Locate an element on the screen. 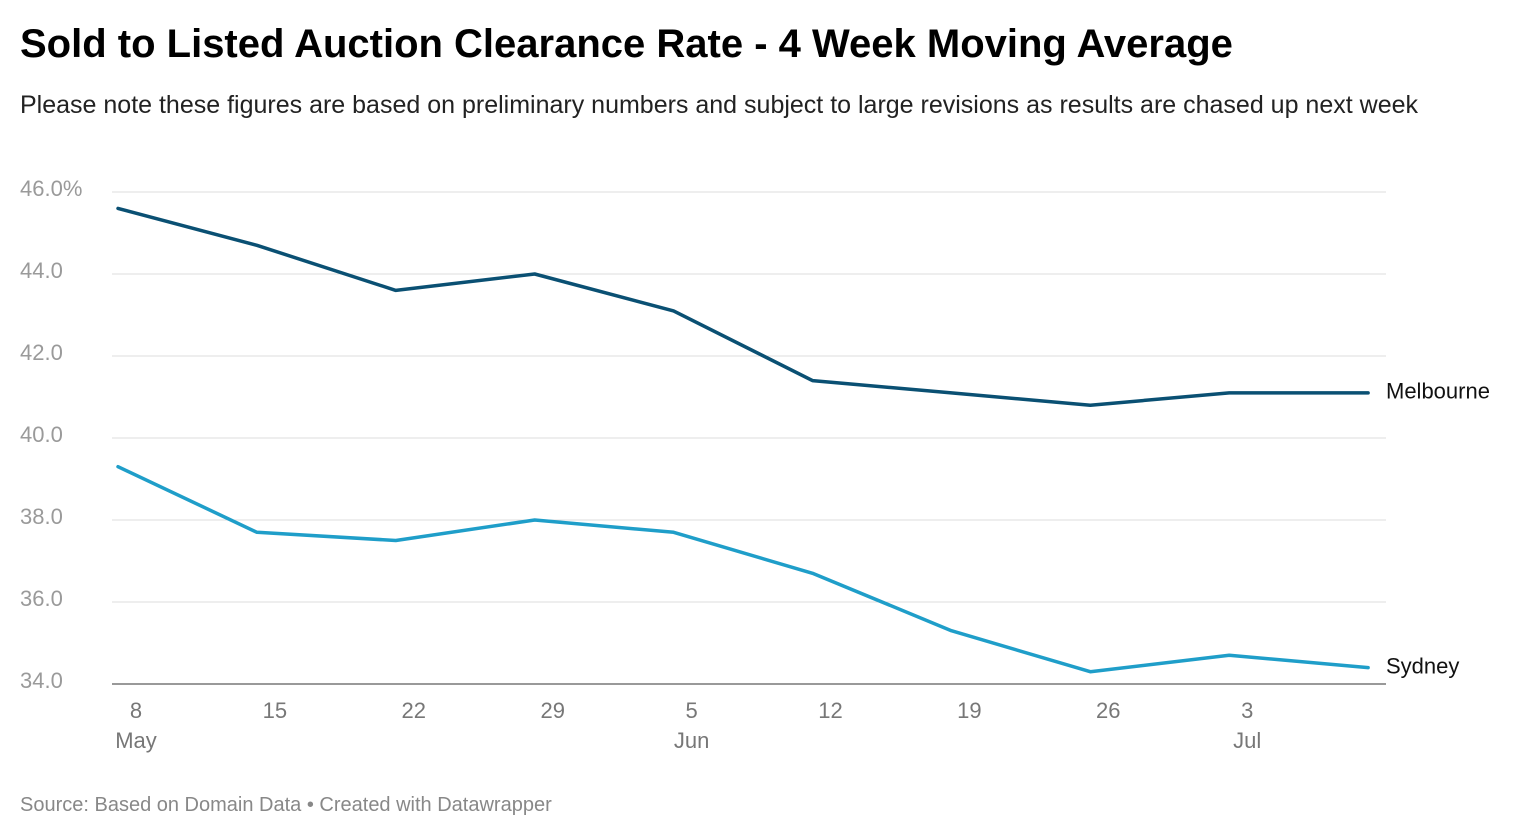 The width and height of the screenshot is (1540, 840). x-tick-label: 15 is located at coordinates (275, 710).